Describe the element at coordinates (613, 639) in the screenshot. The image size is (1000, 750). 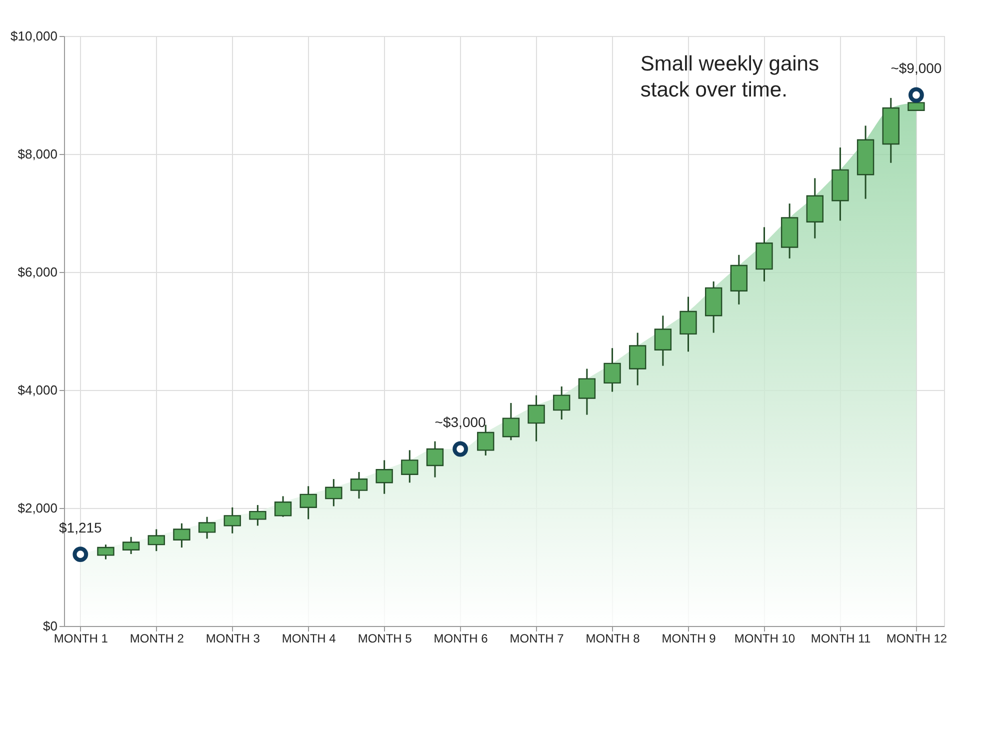
I see `x-tick-label: MONTH 8` at that location.